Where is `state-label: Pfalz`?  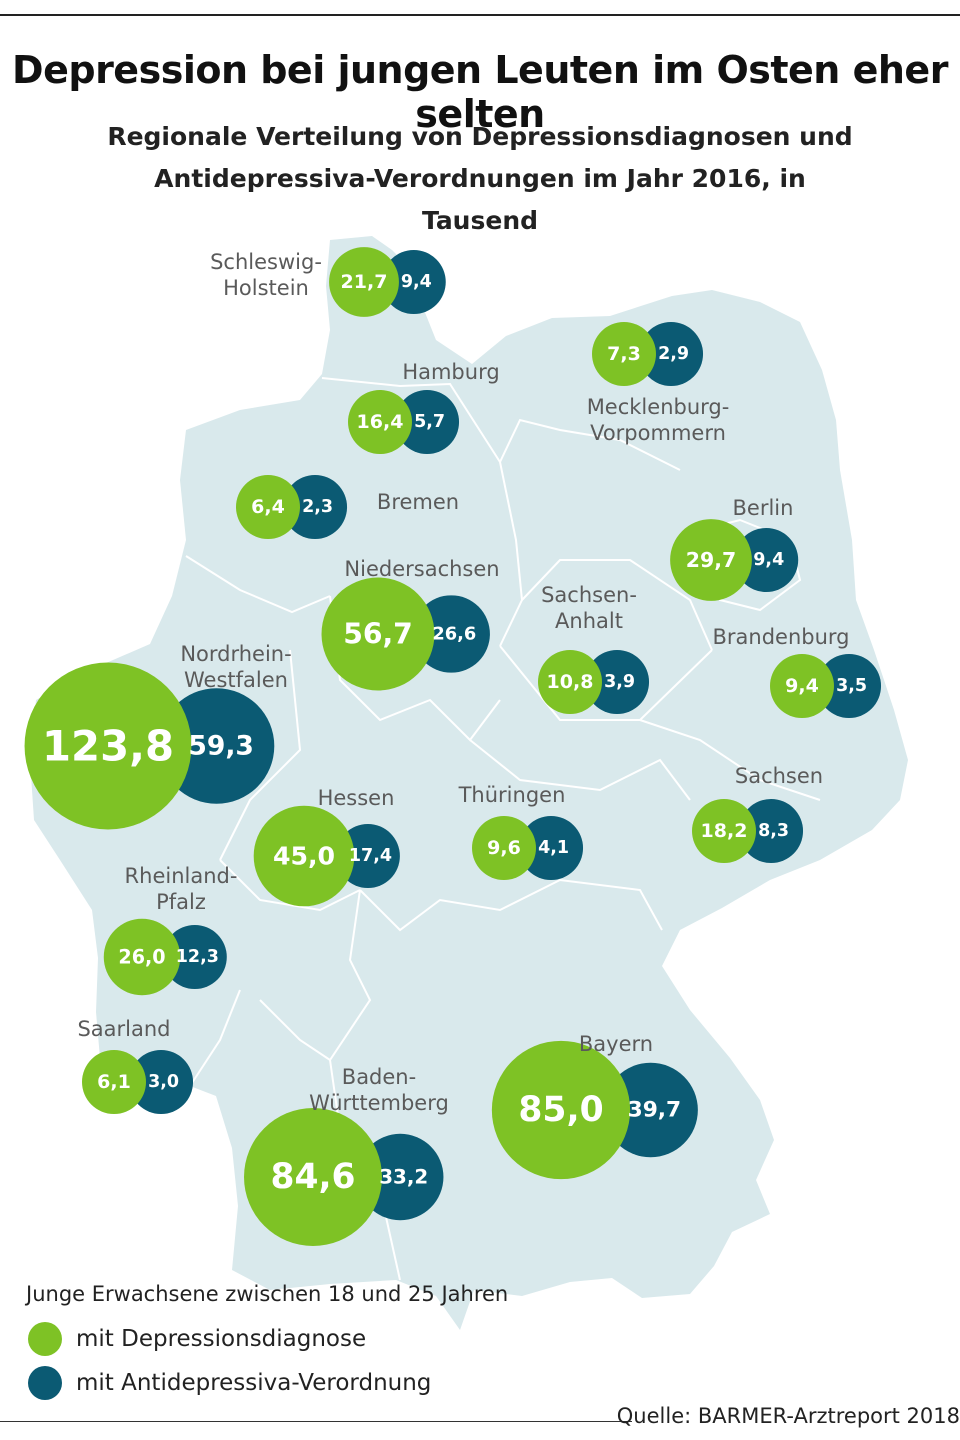 state-label: Pfalz is located at coordinates (181, 902).